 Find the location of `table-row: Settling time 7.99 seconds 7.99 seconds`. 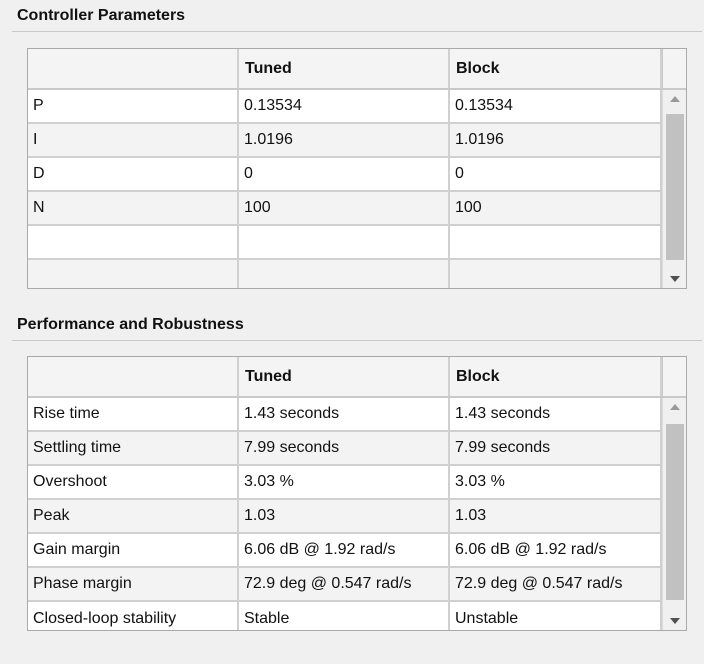

table-row: Settling time 7.99 seconds 7.99 seconds is located at coordinates (345, 449).